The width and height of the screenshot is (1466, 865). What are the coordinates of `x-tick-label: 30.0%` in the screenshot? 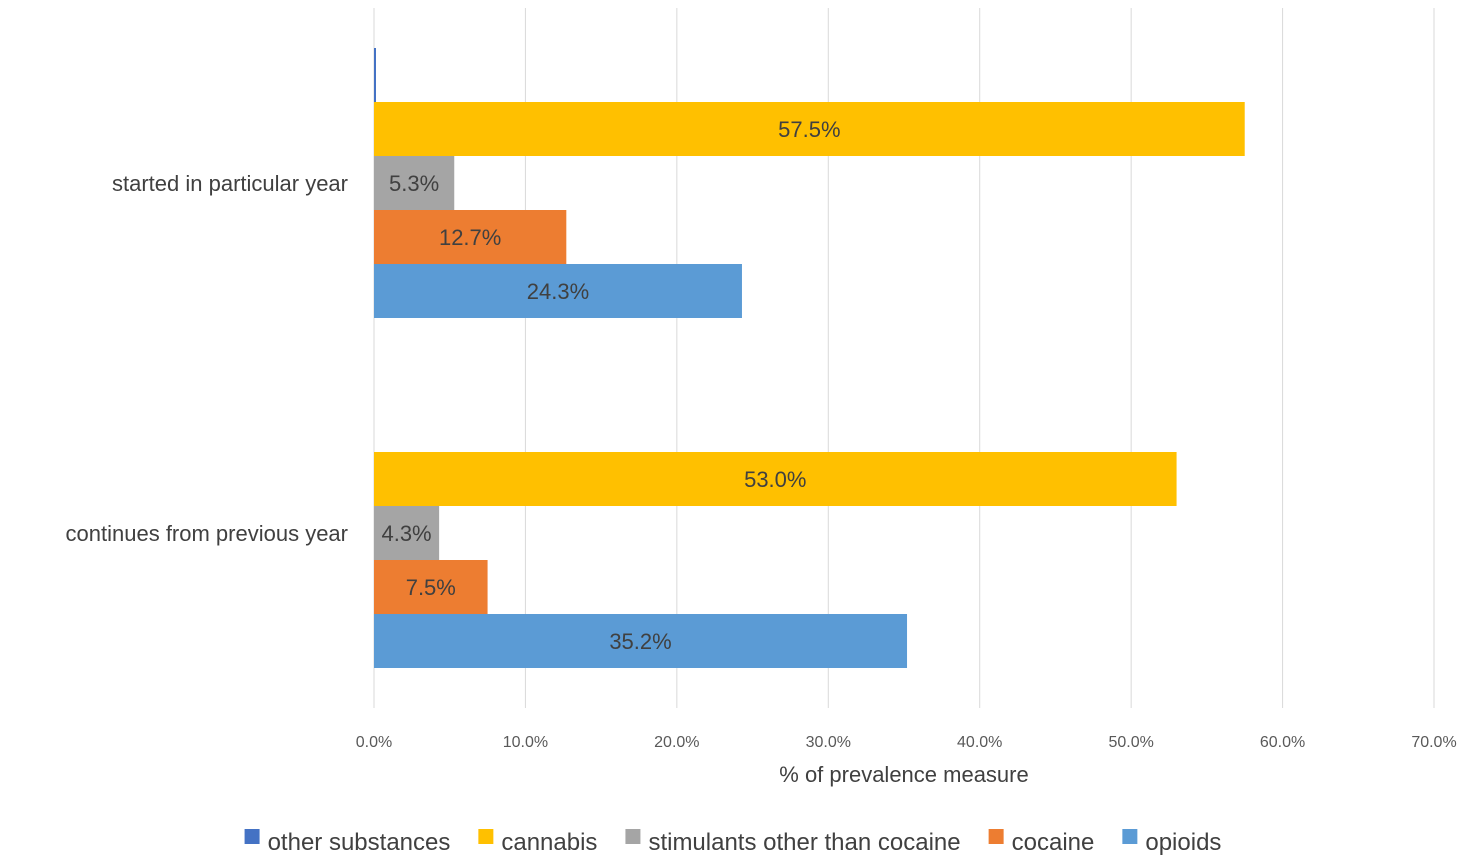 It's located at (828, 742).